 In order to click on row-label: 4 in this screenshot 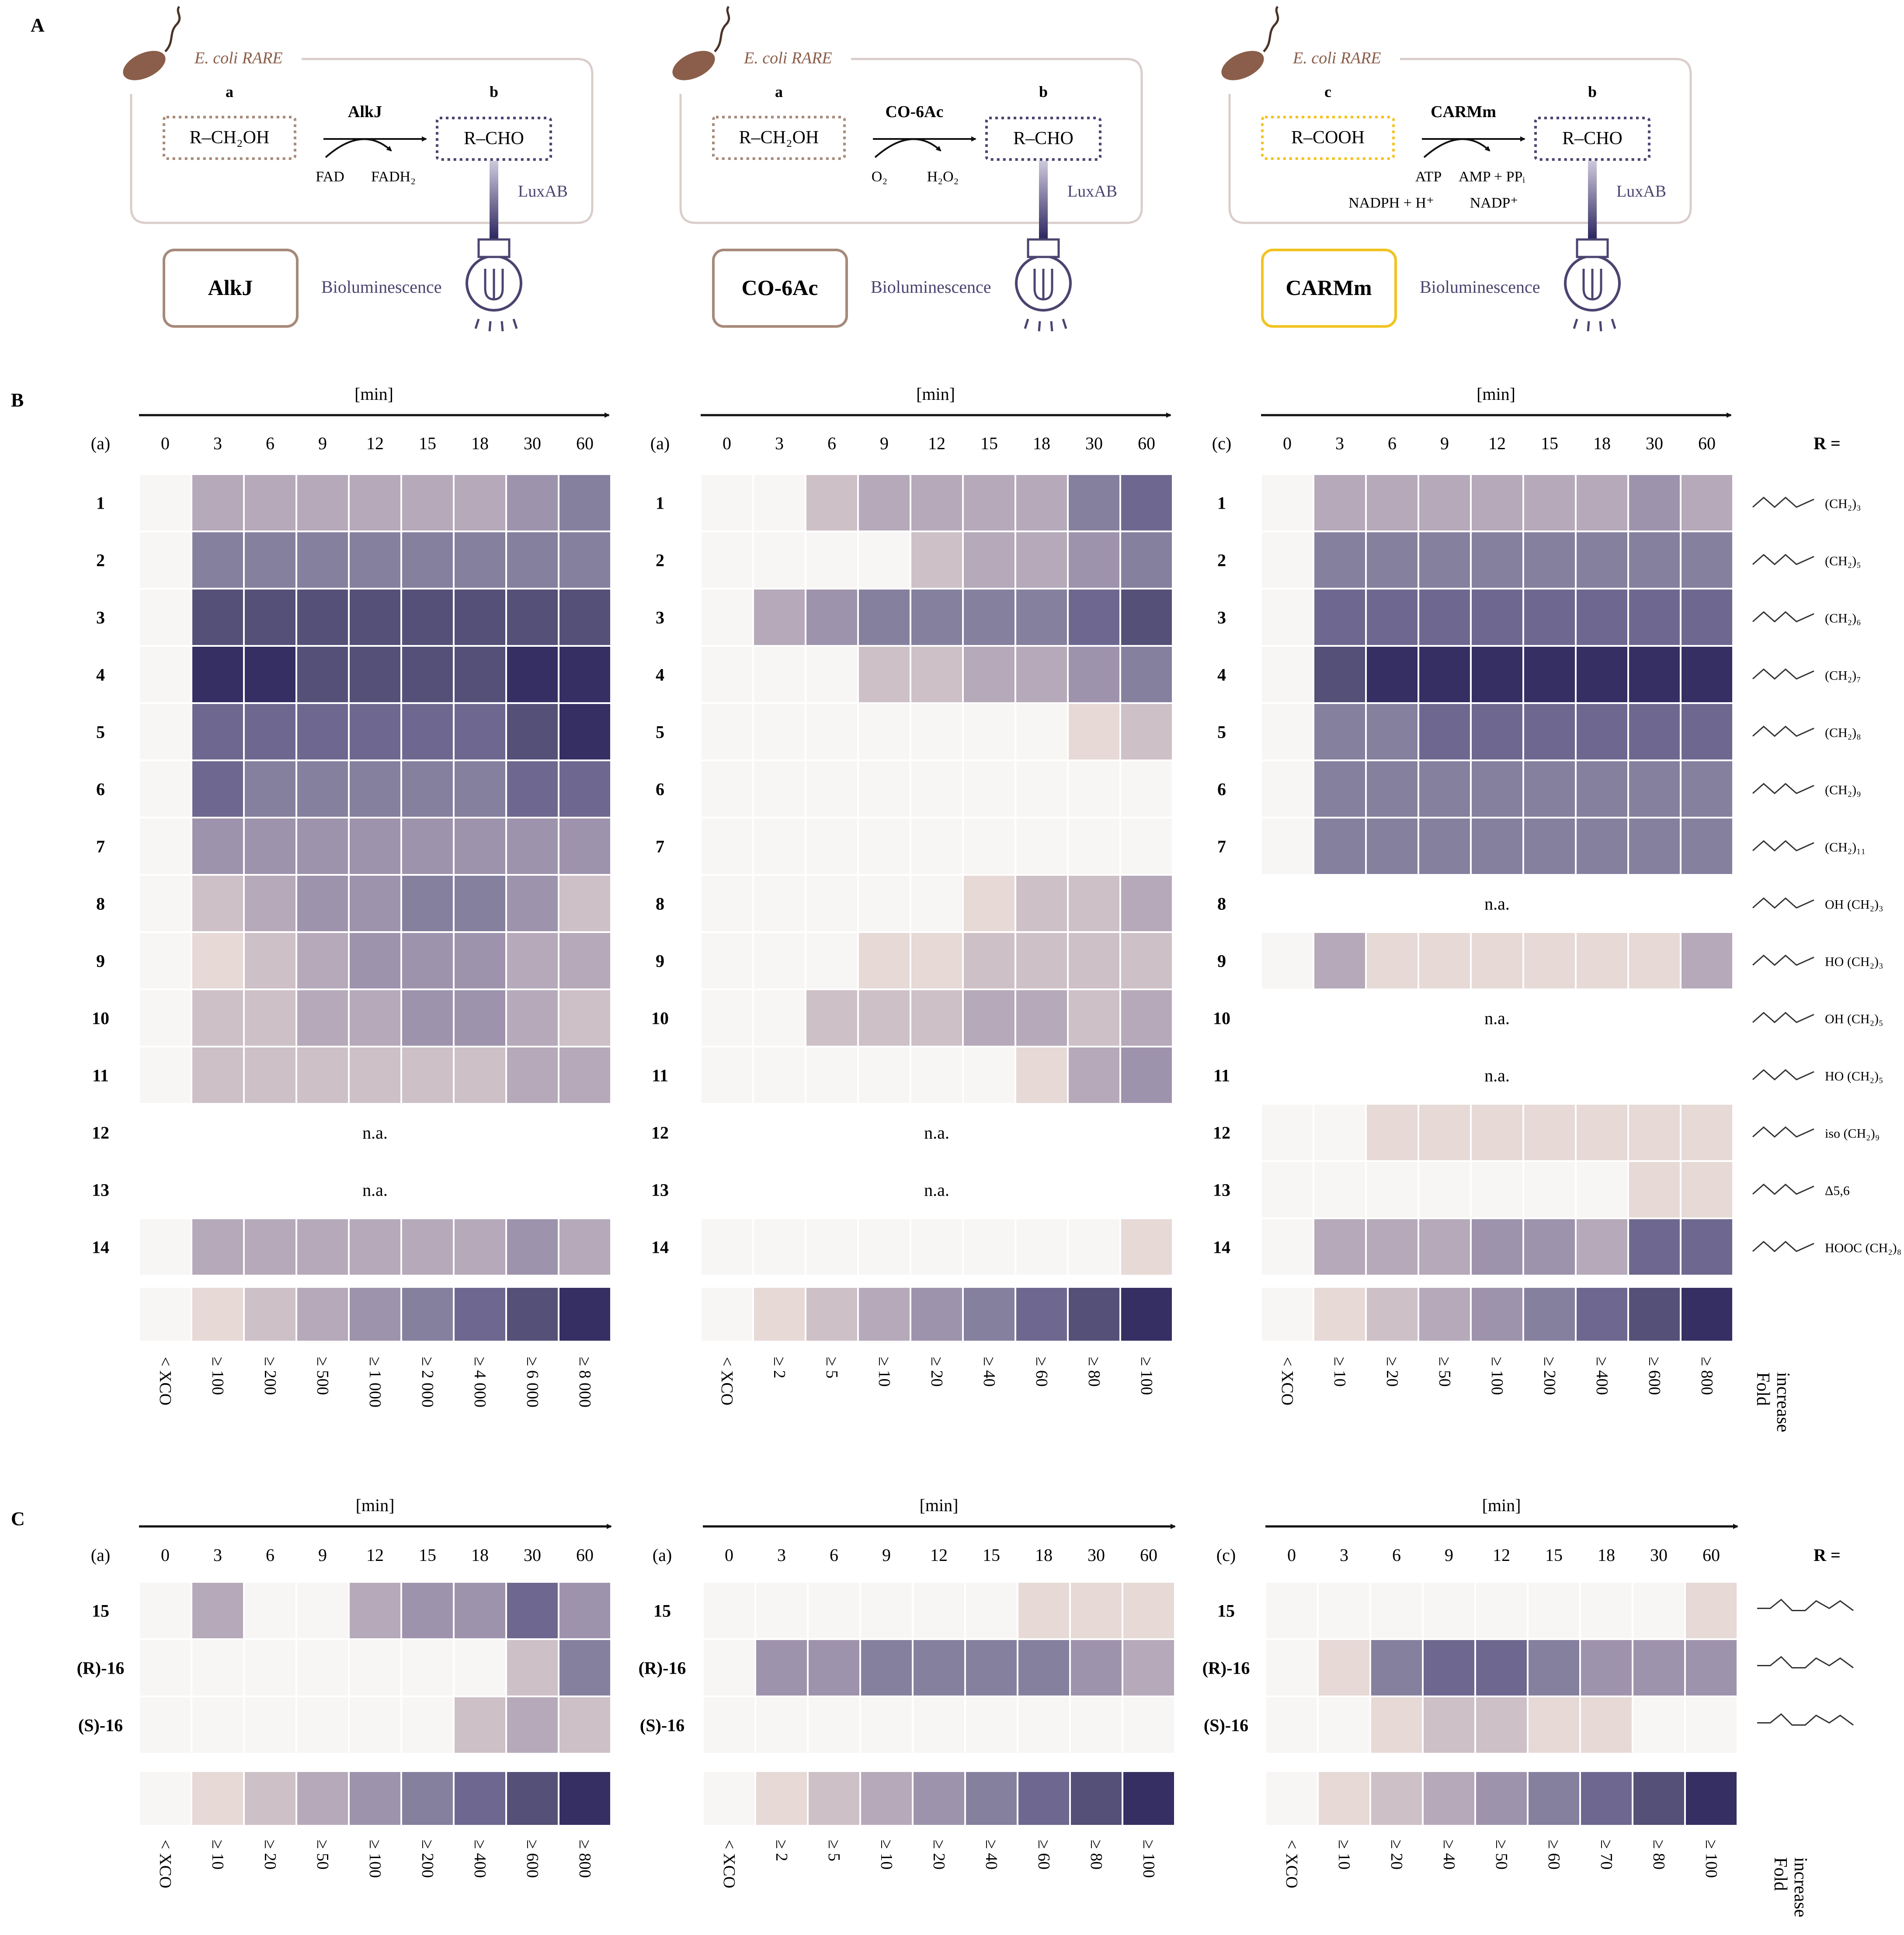, I will do `click(660, 675)`.